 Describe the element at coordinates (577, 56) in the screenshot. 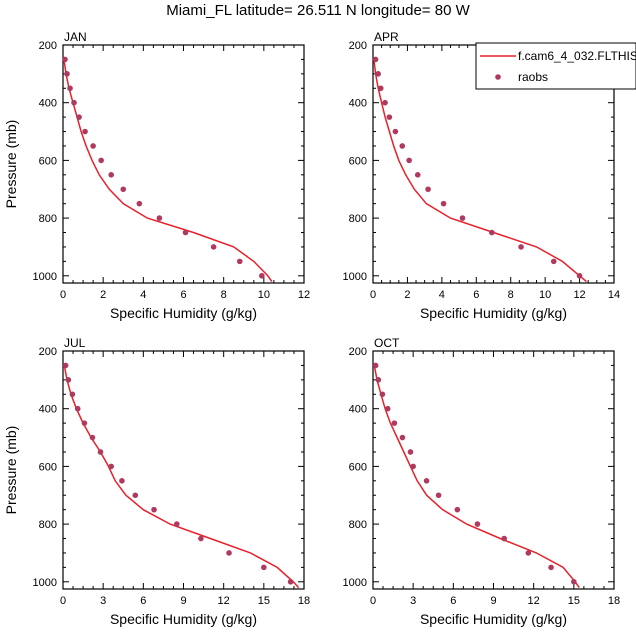

I see `legend-label-model: f.cam6_4_032.FLTHIS` at that location.